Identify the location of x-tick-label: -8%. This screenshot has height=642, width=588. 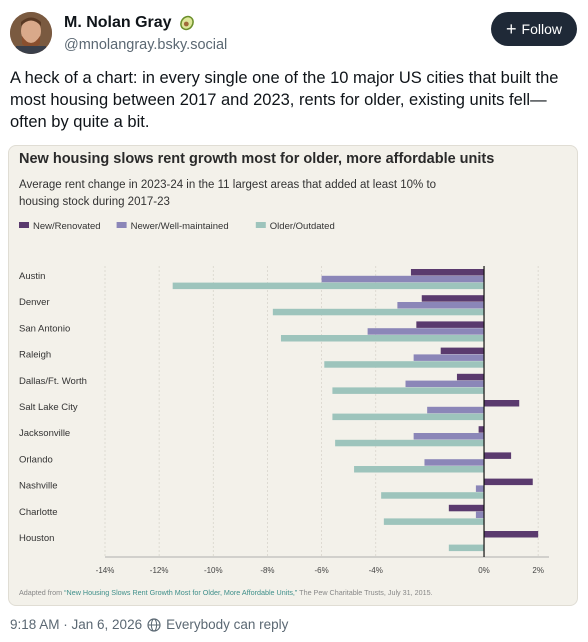
(267, 570).